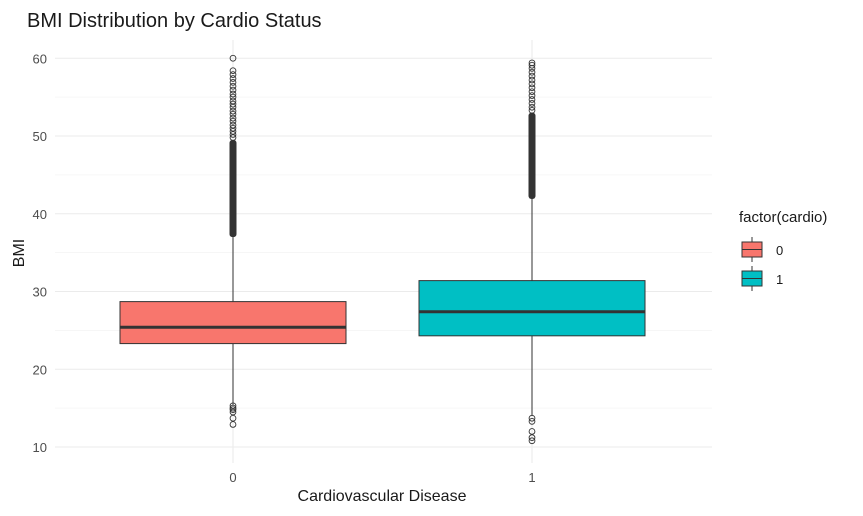 The width and height of the screenshot is (863, 516). I want to click on legend-title: factor(cardio), so click(783, 217).